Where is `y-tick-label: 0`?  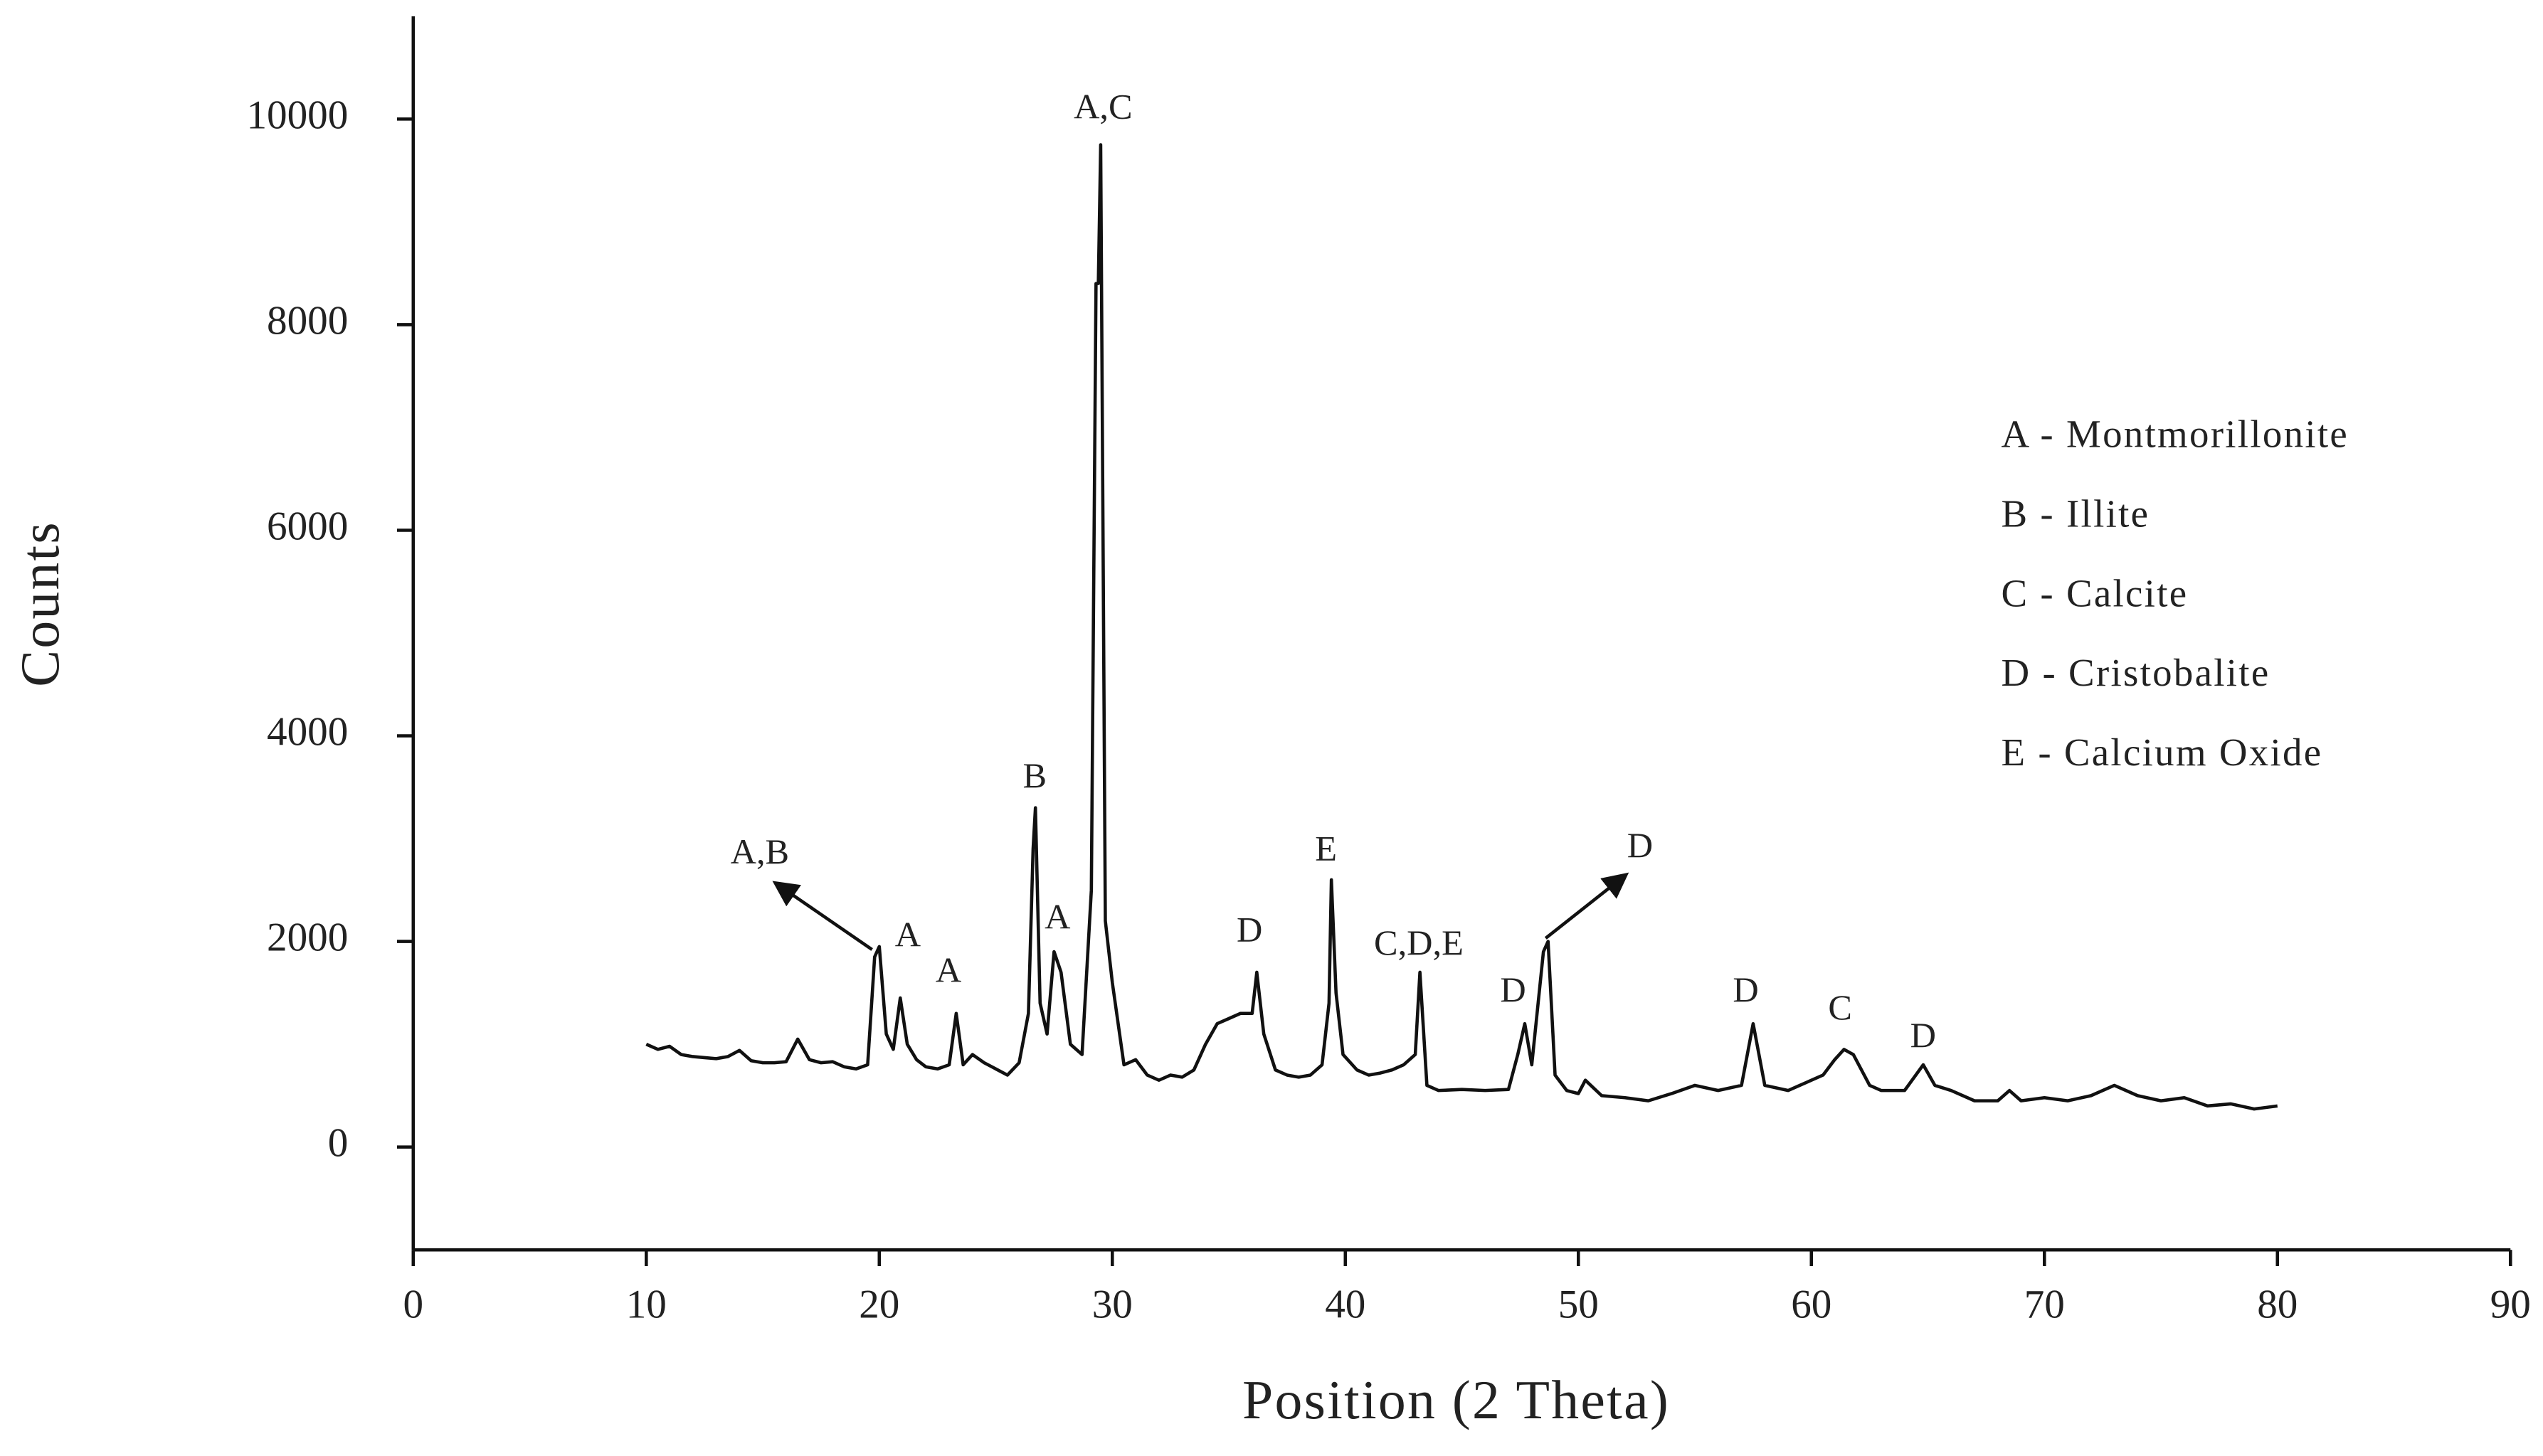 y-tick-label: 0 is located at coordinates (338, 1143).